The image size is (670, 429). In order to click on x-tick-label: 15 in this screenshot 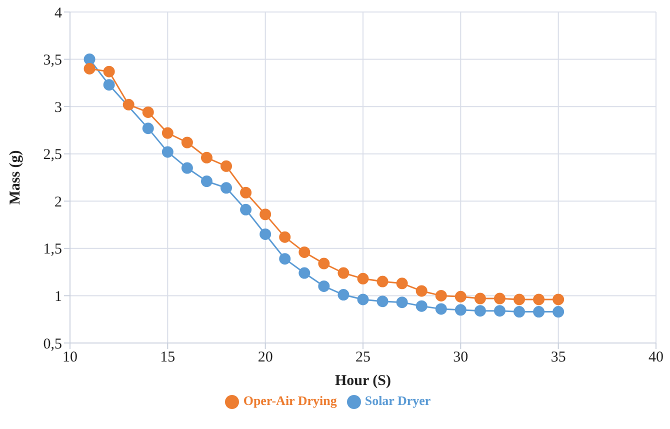, I will do `click(168, 358)`.